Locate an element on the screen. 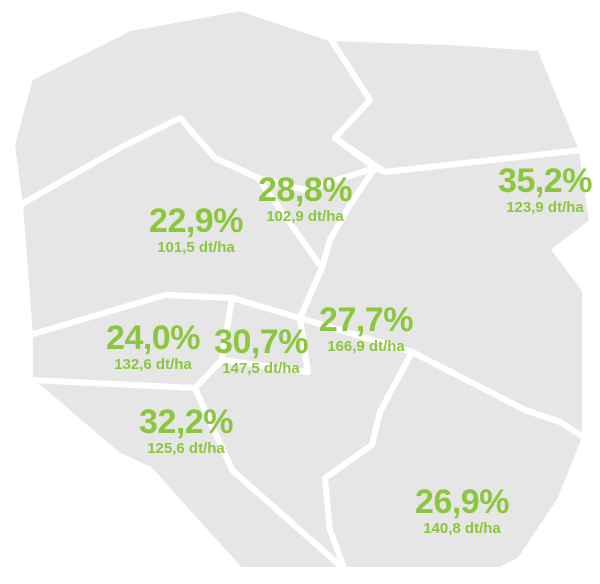  percent-east: 35,2% is located at coordinates (545, 181).